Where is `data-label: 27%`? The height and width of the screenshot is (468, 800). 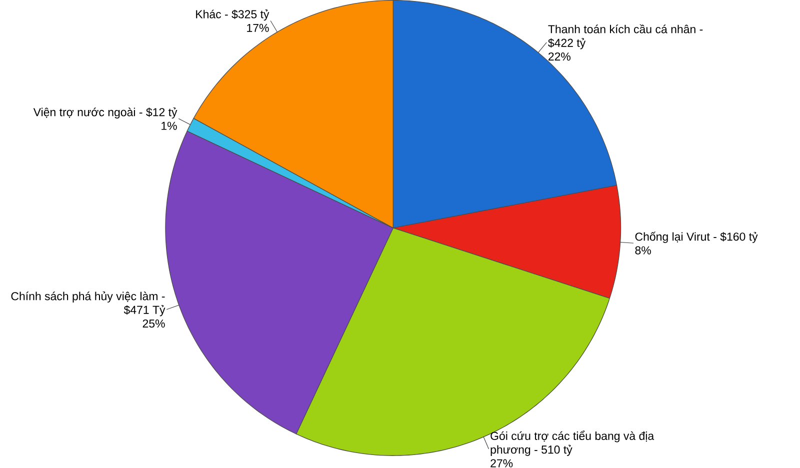
data-label: 27% is located at coordinates (501, 463).